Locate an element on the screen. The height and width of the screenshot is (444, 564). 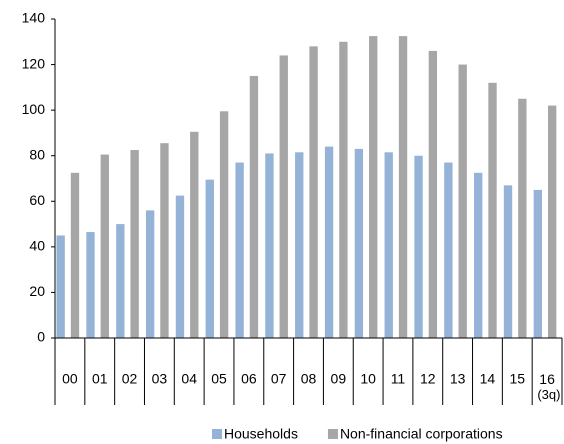
y-tick-label: 40 is located at coordinates (37, 246).